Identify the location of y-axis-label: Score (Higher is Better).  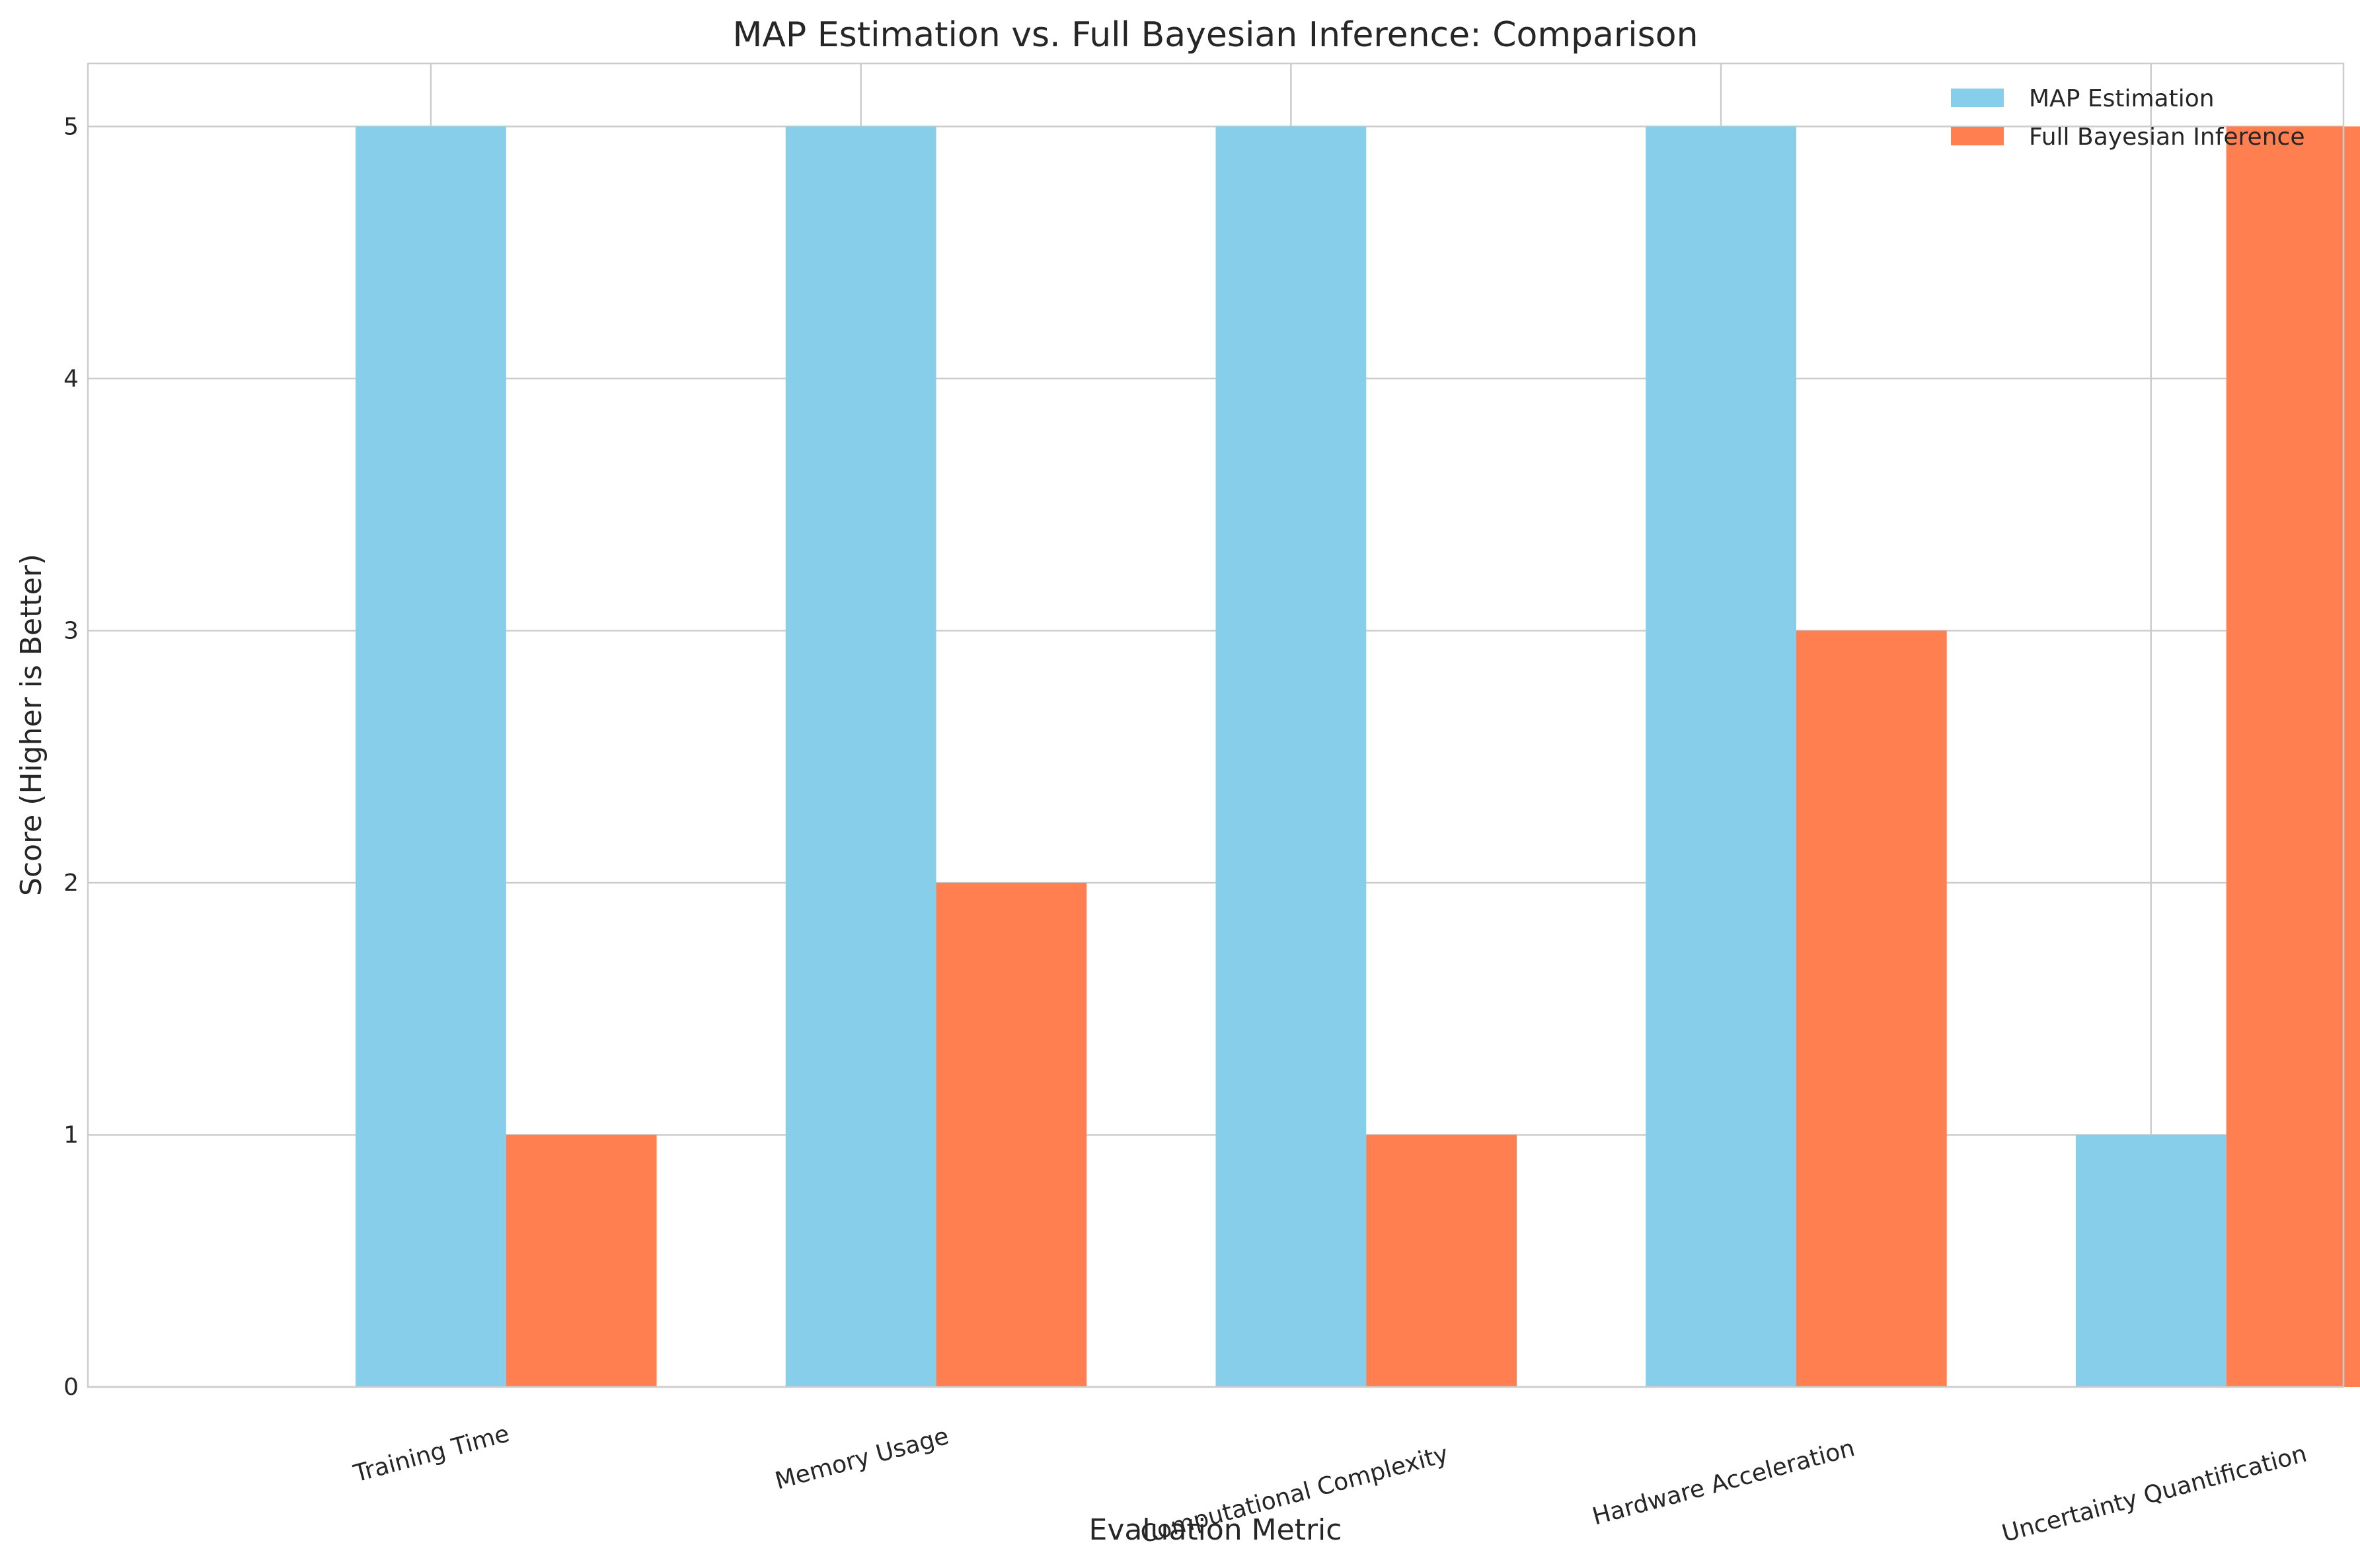
(31, 725).